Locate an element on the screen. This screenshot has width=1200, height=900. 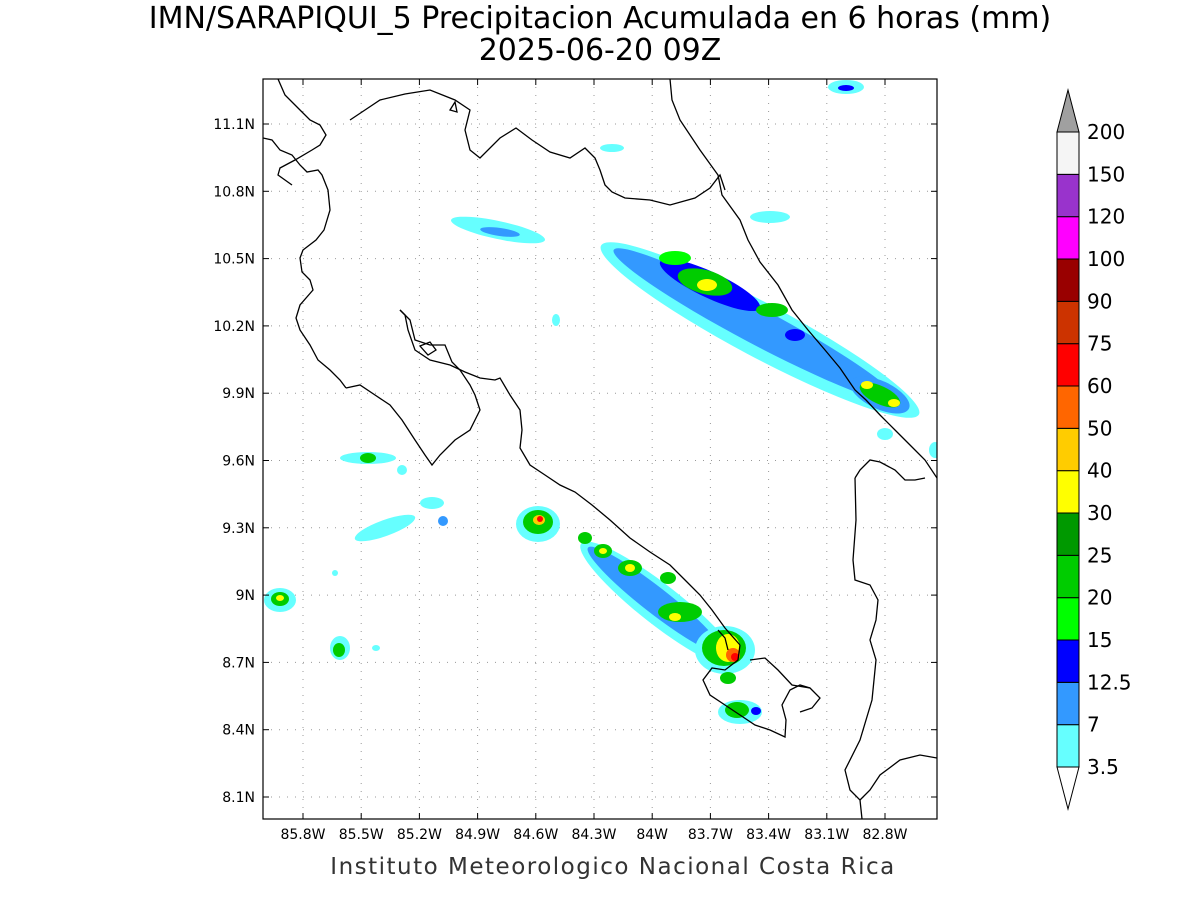
lon-label: 84.6W is located at coordinates (535, 835).